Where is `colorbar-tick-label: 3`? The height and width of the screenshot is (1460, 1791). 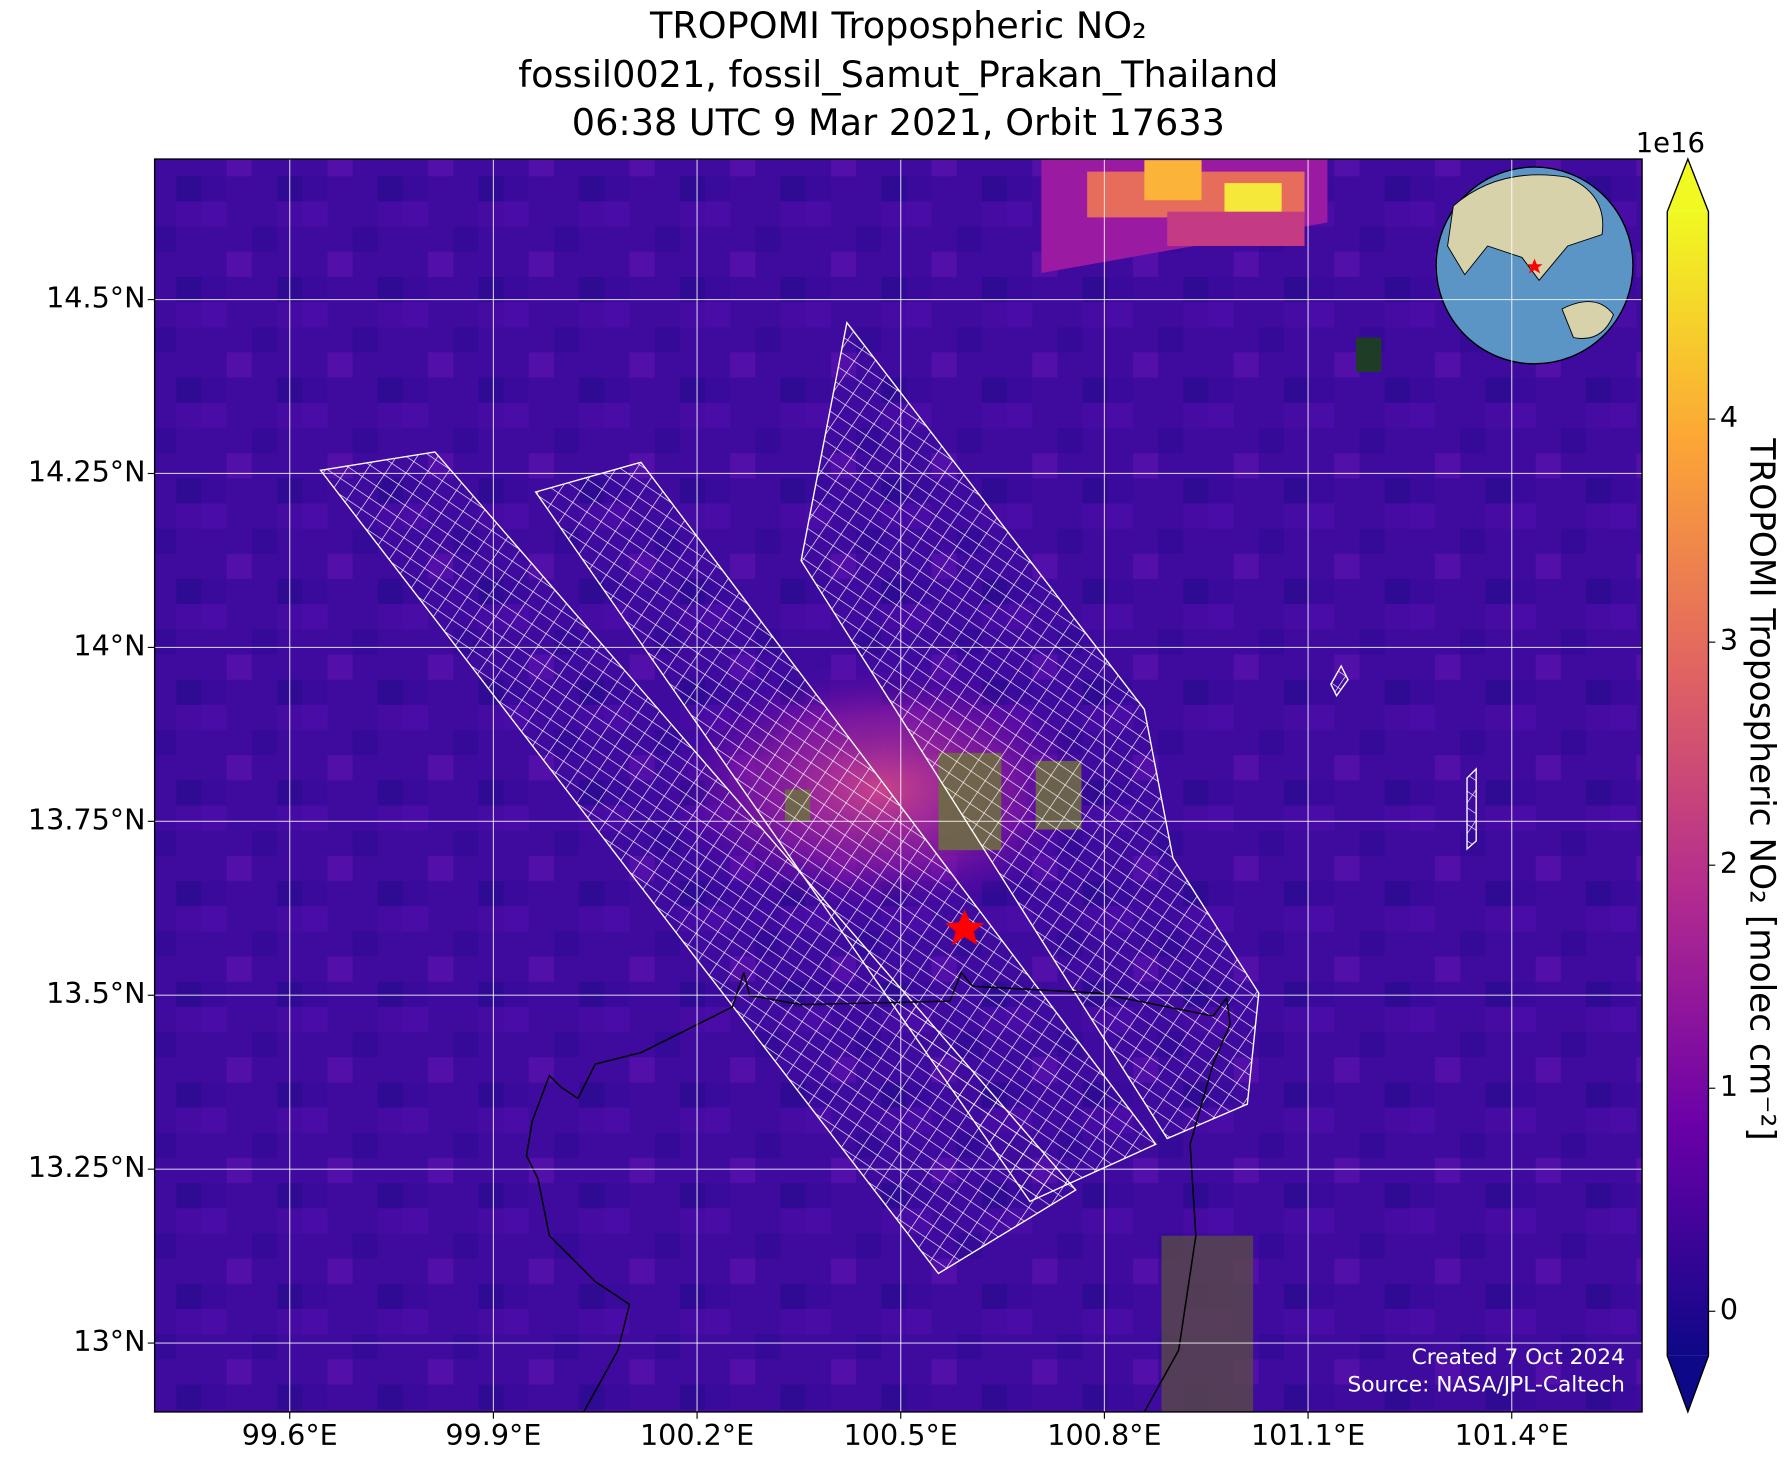
colorbar-tick-label: 3 is located at coordinates (1729, 640).